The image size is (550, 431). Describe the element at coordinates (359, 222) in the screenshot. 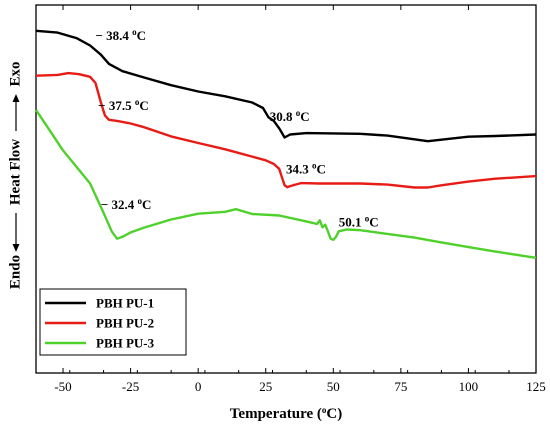

I see `transition-label: 50.1 oC` at that location.